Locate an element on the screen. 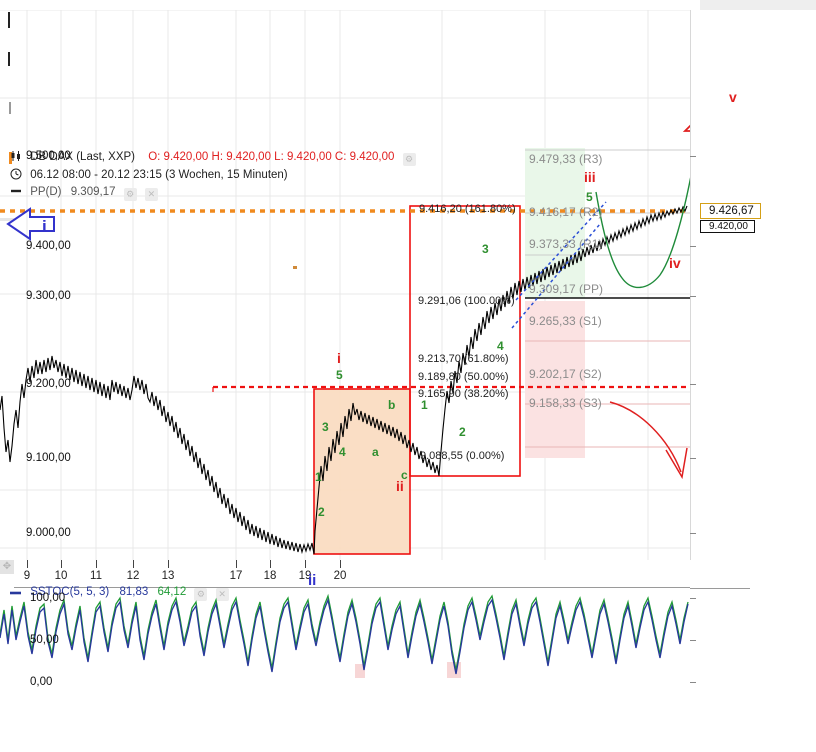 The image size is (816, 752). wave-i-left-arrow is located at coordinates (30, 224).